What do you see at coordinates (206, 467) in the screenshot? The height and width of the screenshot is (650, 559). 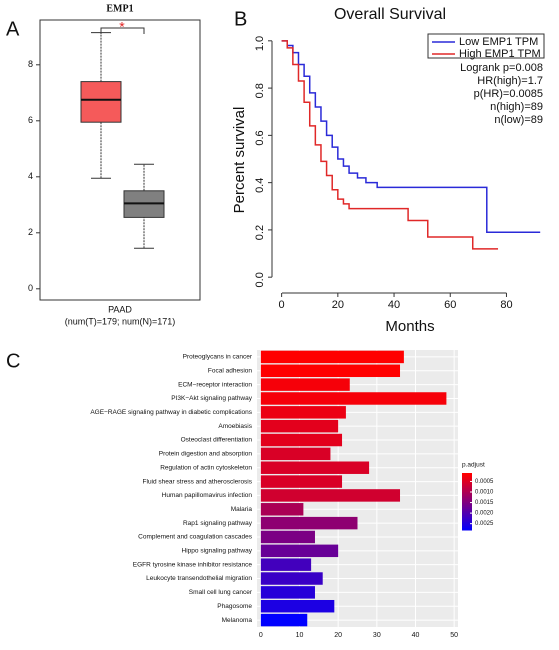 I see `y-tick-label: Regulation of actin cytoskeleton` at bounding box center [206, 467].